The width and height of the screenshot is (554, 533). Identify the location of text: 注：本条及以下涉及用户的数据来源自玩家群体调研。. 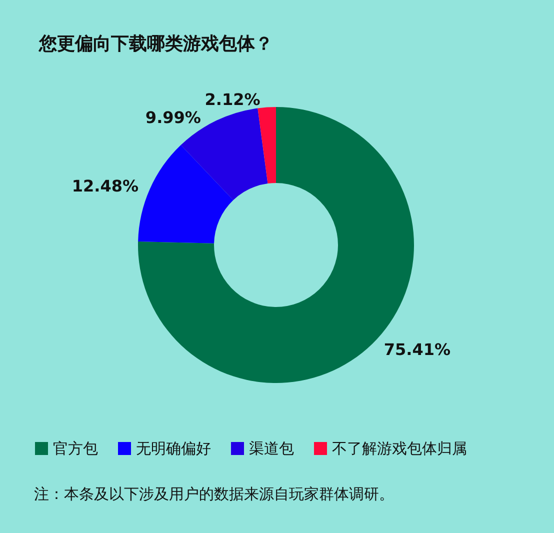
(214, 494).